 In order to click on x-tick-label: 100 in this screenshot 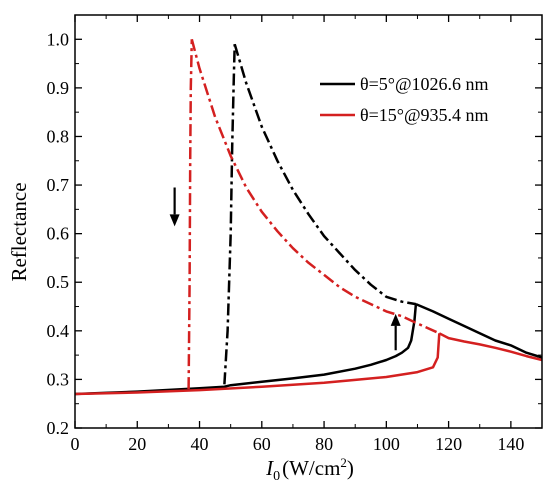, I will do `click(386, 444)`.